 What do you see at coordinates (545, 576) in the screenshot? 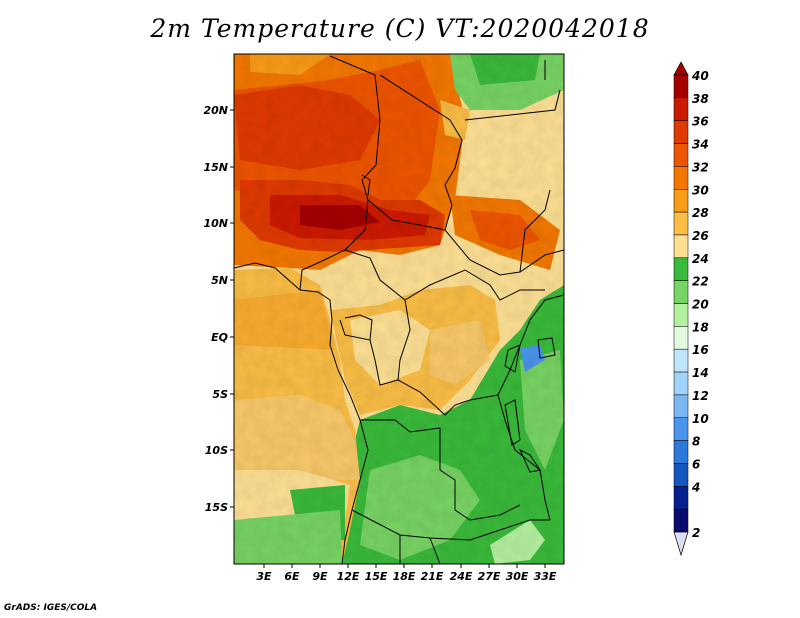
I see `lon-label: 33E` at bounding box center [545, 576].